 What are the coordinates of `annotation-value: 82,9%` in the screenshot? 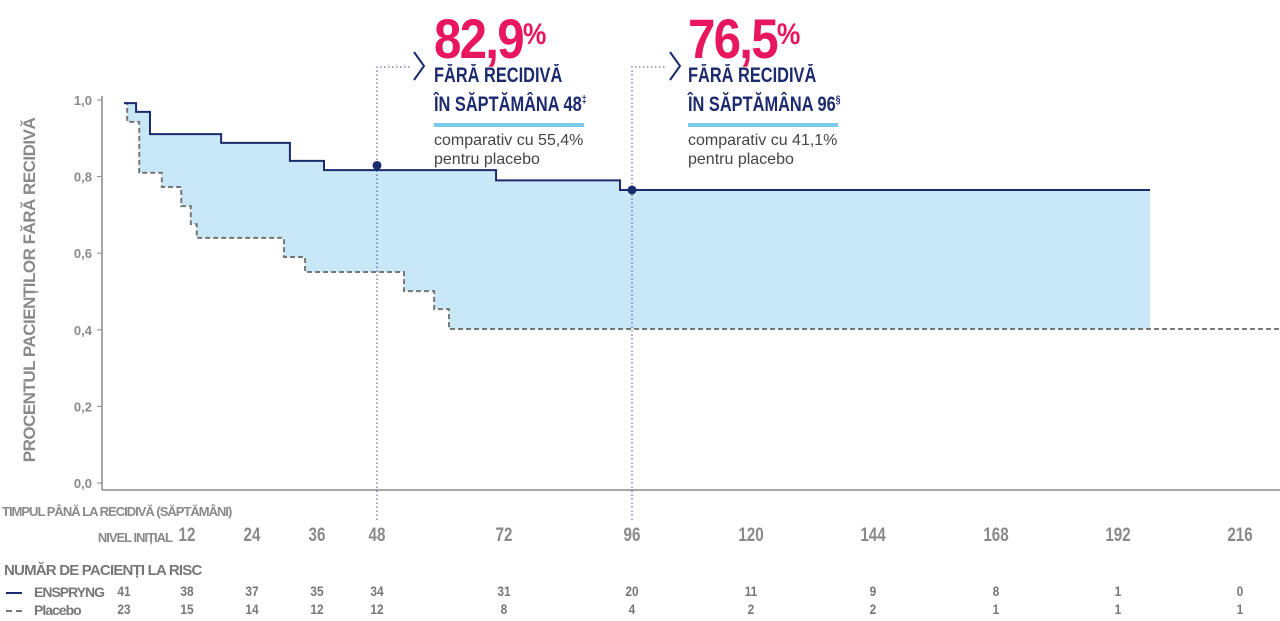 It's located at (490, 38).